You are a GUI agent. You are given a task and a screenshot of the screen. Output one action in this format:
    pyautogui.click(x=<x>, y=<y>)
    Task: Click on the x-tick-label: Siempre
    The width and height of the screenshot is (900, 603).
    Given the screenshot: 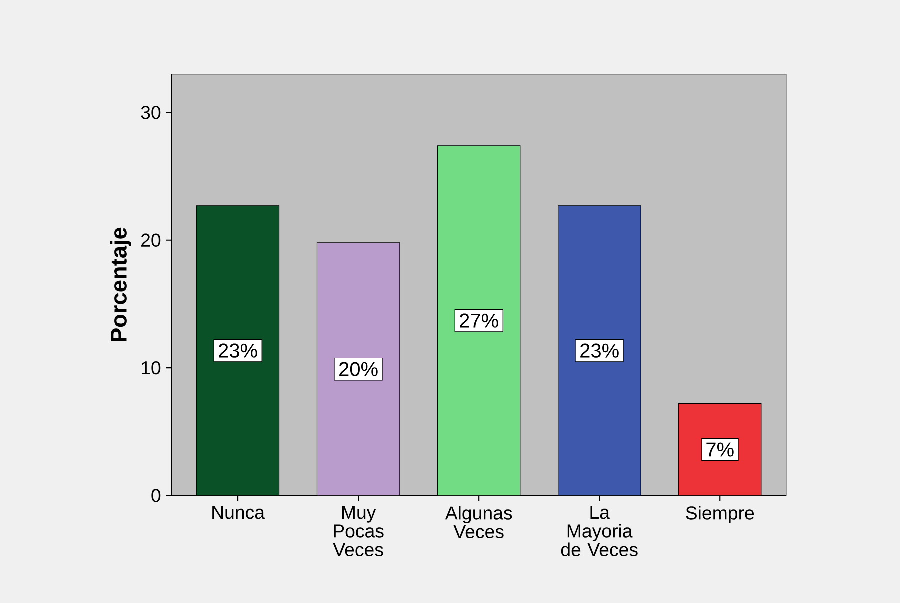 What is the action you would take?
    pyautogui.click(x=720, y=515)
    